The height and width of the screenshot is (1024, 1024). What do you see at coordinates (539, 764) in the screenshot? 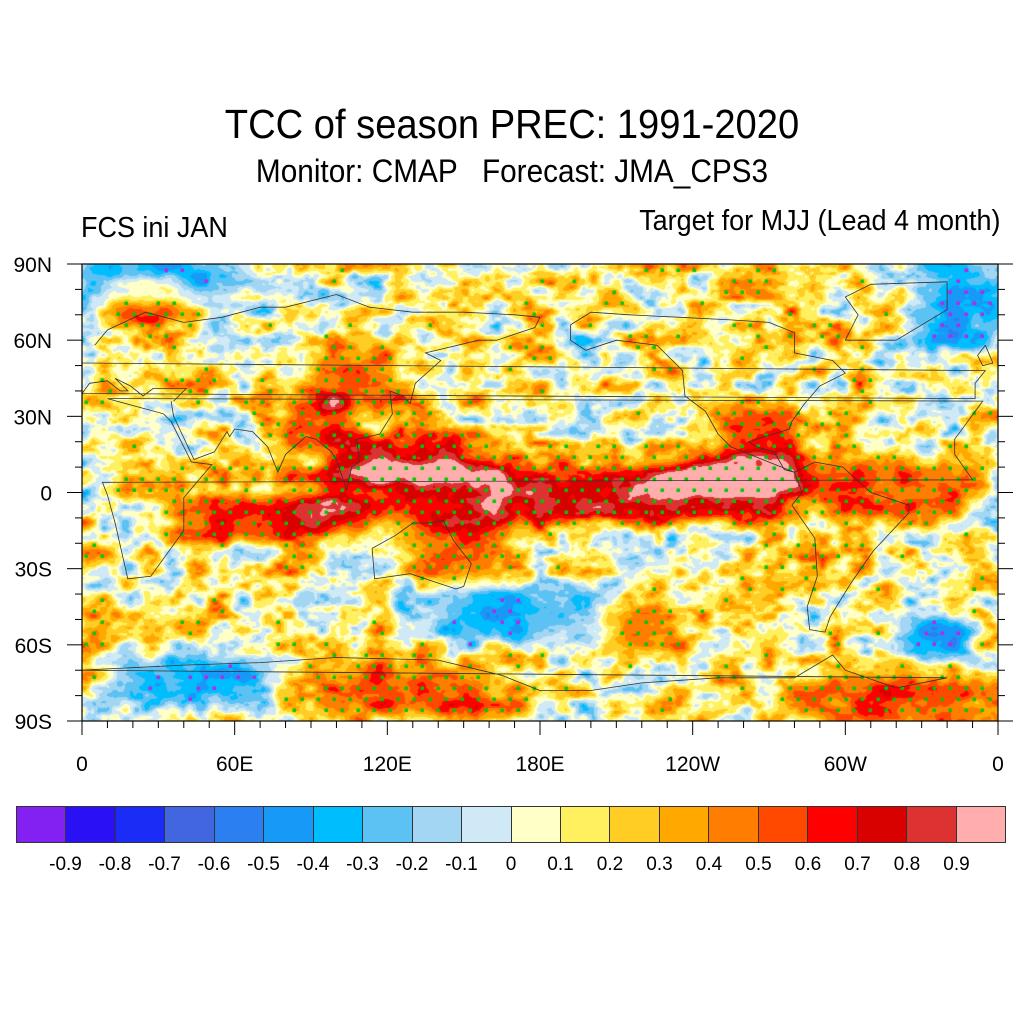
I see `x-tick-label: 180E` at bounding box center [539, 764].